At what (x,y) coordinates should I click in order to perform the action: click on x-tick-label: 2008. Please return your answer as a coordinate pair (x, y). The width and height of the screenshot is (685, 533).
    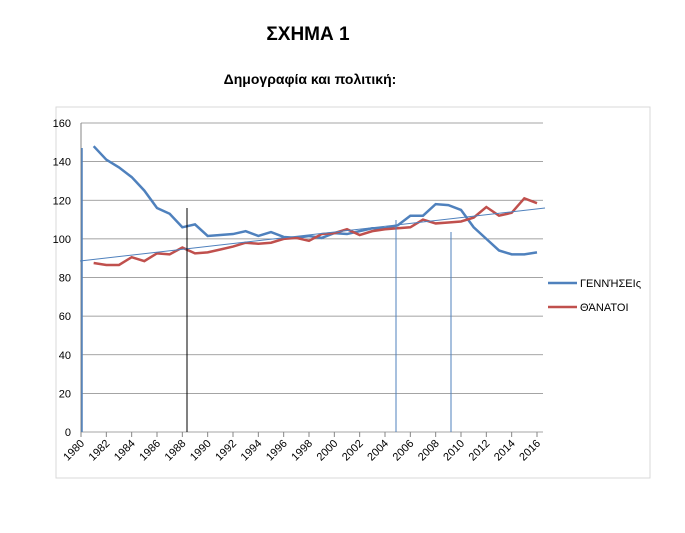
    Looking at the image, I should click on (429, 451).